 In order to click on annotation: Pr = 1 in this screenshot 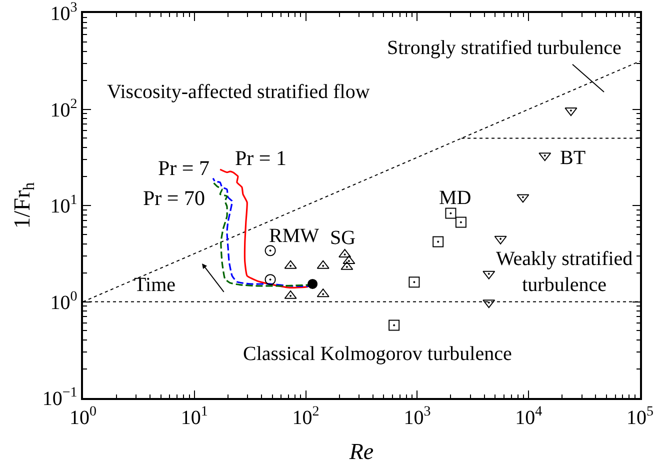, I will do `click(261, 158)`.